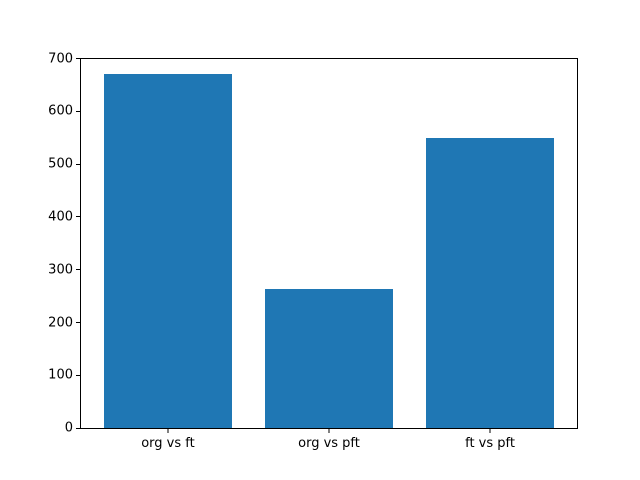  Describe the element at coordinates (60, 164) in the screenshot. I see `y-tick-label: 500` at that location.